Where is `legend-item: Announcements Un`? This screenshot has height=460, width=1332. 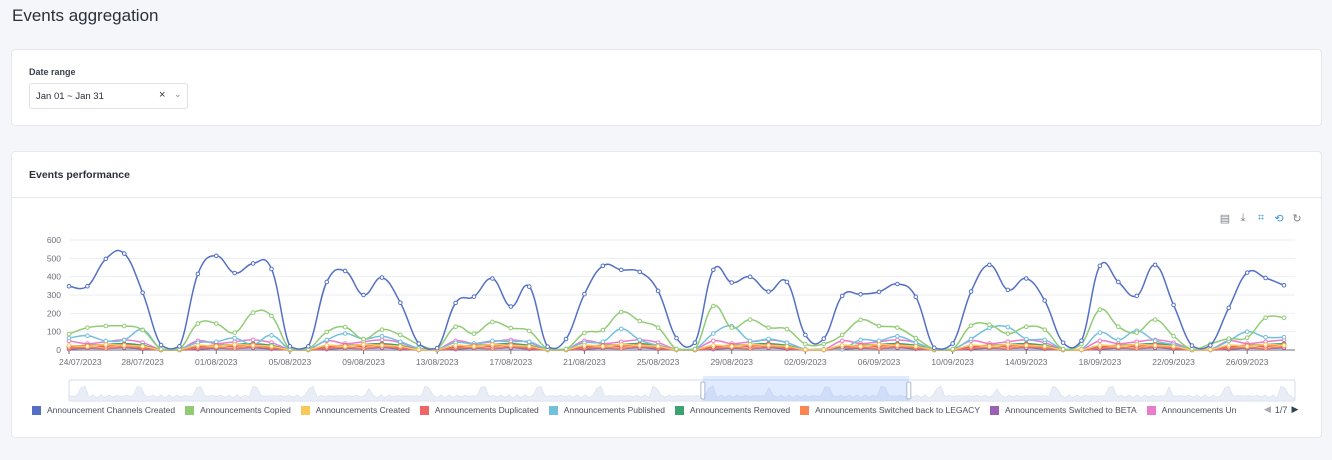 legend-item: Announcements Un is located at coordinates (1191, 410).